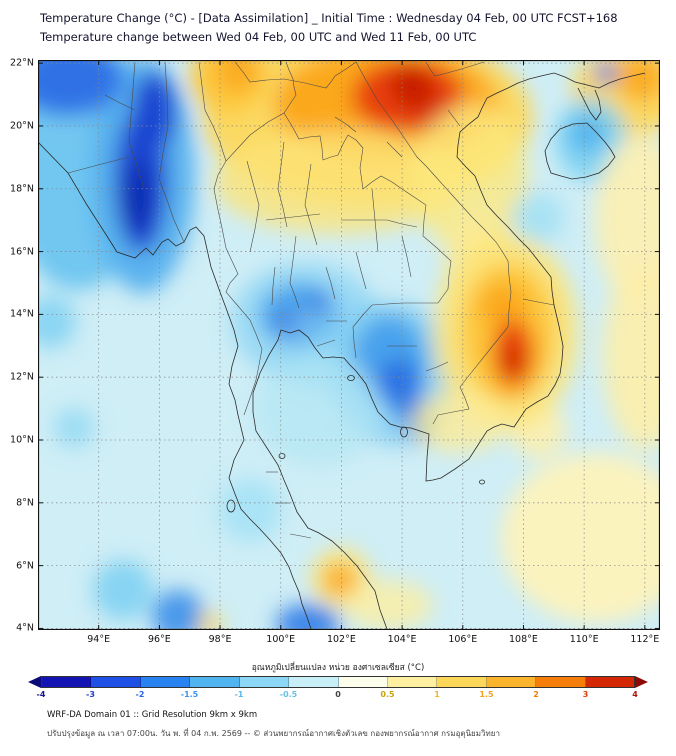 The height and width of the screenshot is (756, 676). I want to click on lat-tick-label: 8°N, so click(25, 503).